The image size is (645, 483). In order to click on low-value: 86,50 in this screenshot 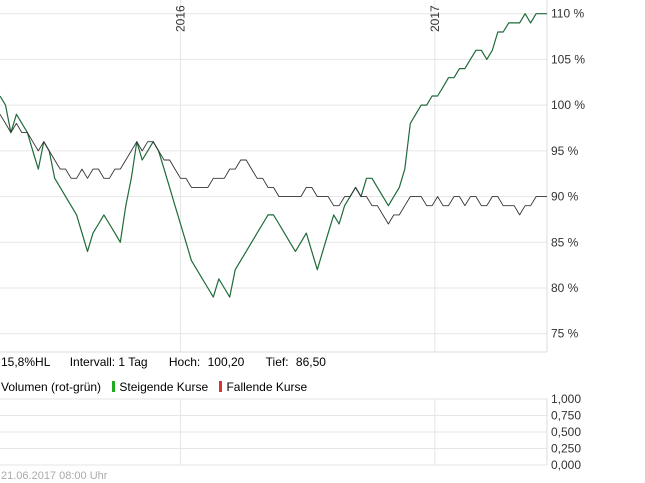, I will do `click(310, 362)`.